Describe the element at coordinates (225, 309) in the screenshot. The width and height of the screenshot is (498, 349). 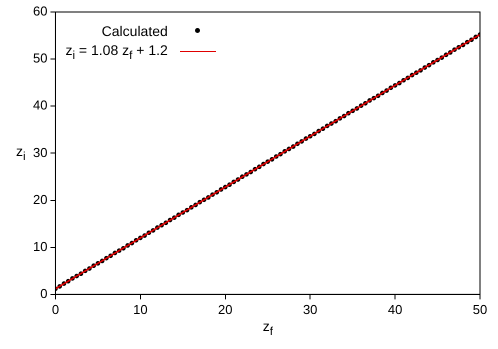
I see `x-tick-label: 20` at that location.